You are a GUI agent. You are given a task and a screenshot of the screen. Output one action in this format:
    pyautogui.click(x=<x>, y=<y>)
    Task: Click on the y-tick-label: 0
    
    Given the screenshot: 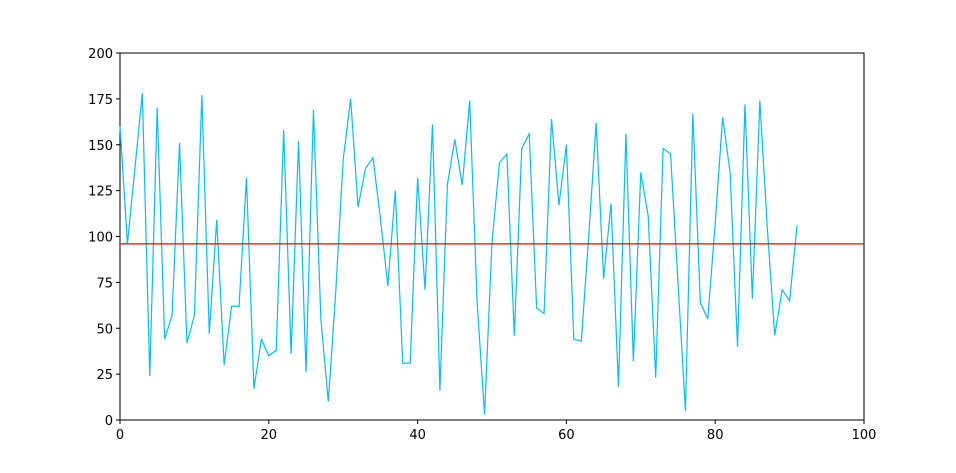 What is the action you would take?
    pyautogui.click(x=109, y=421)
    